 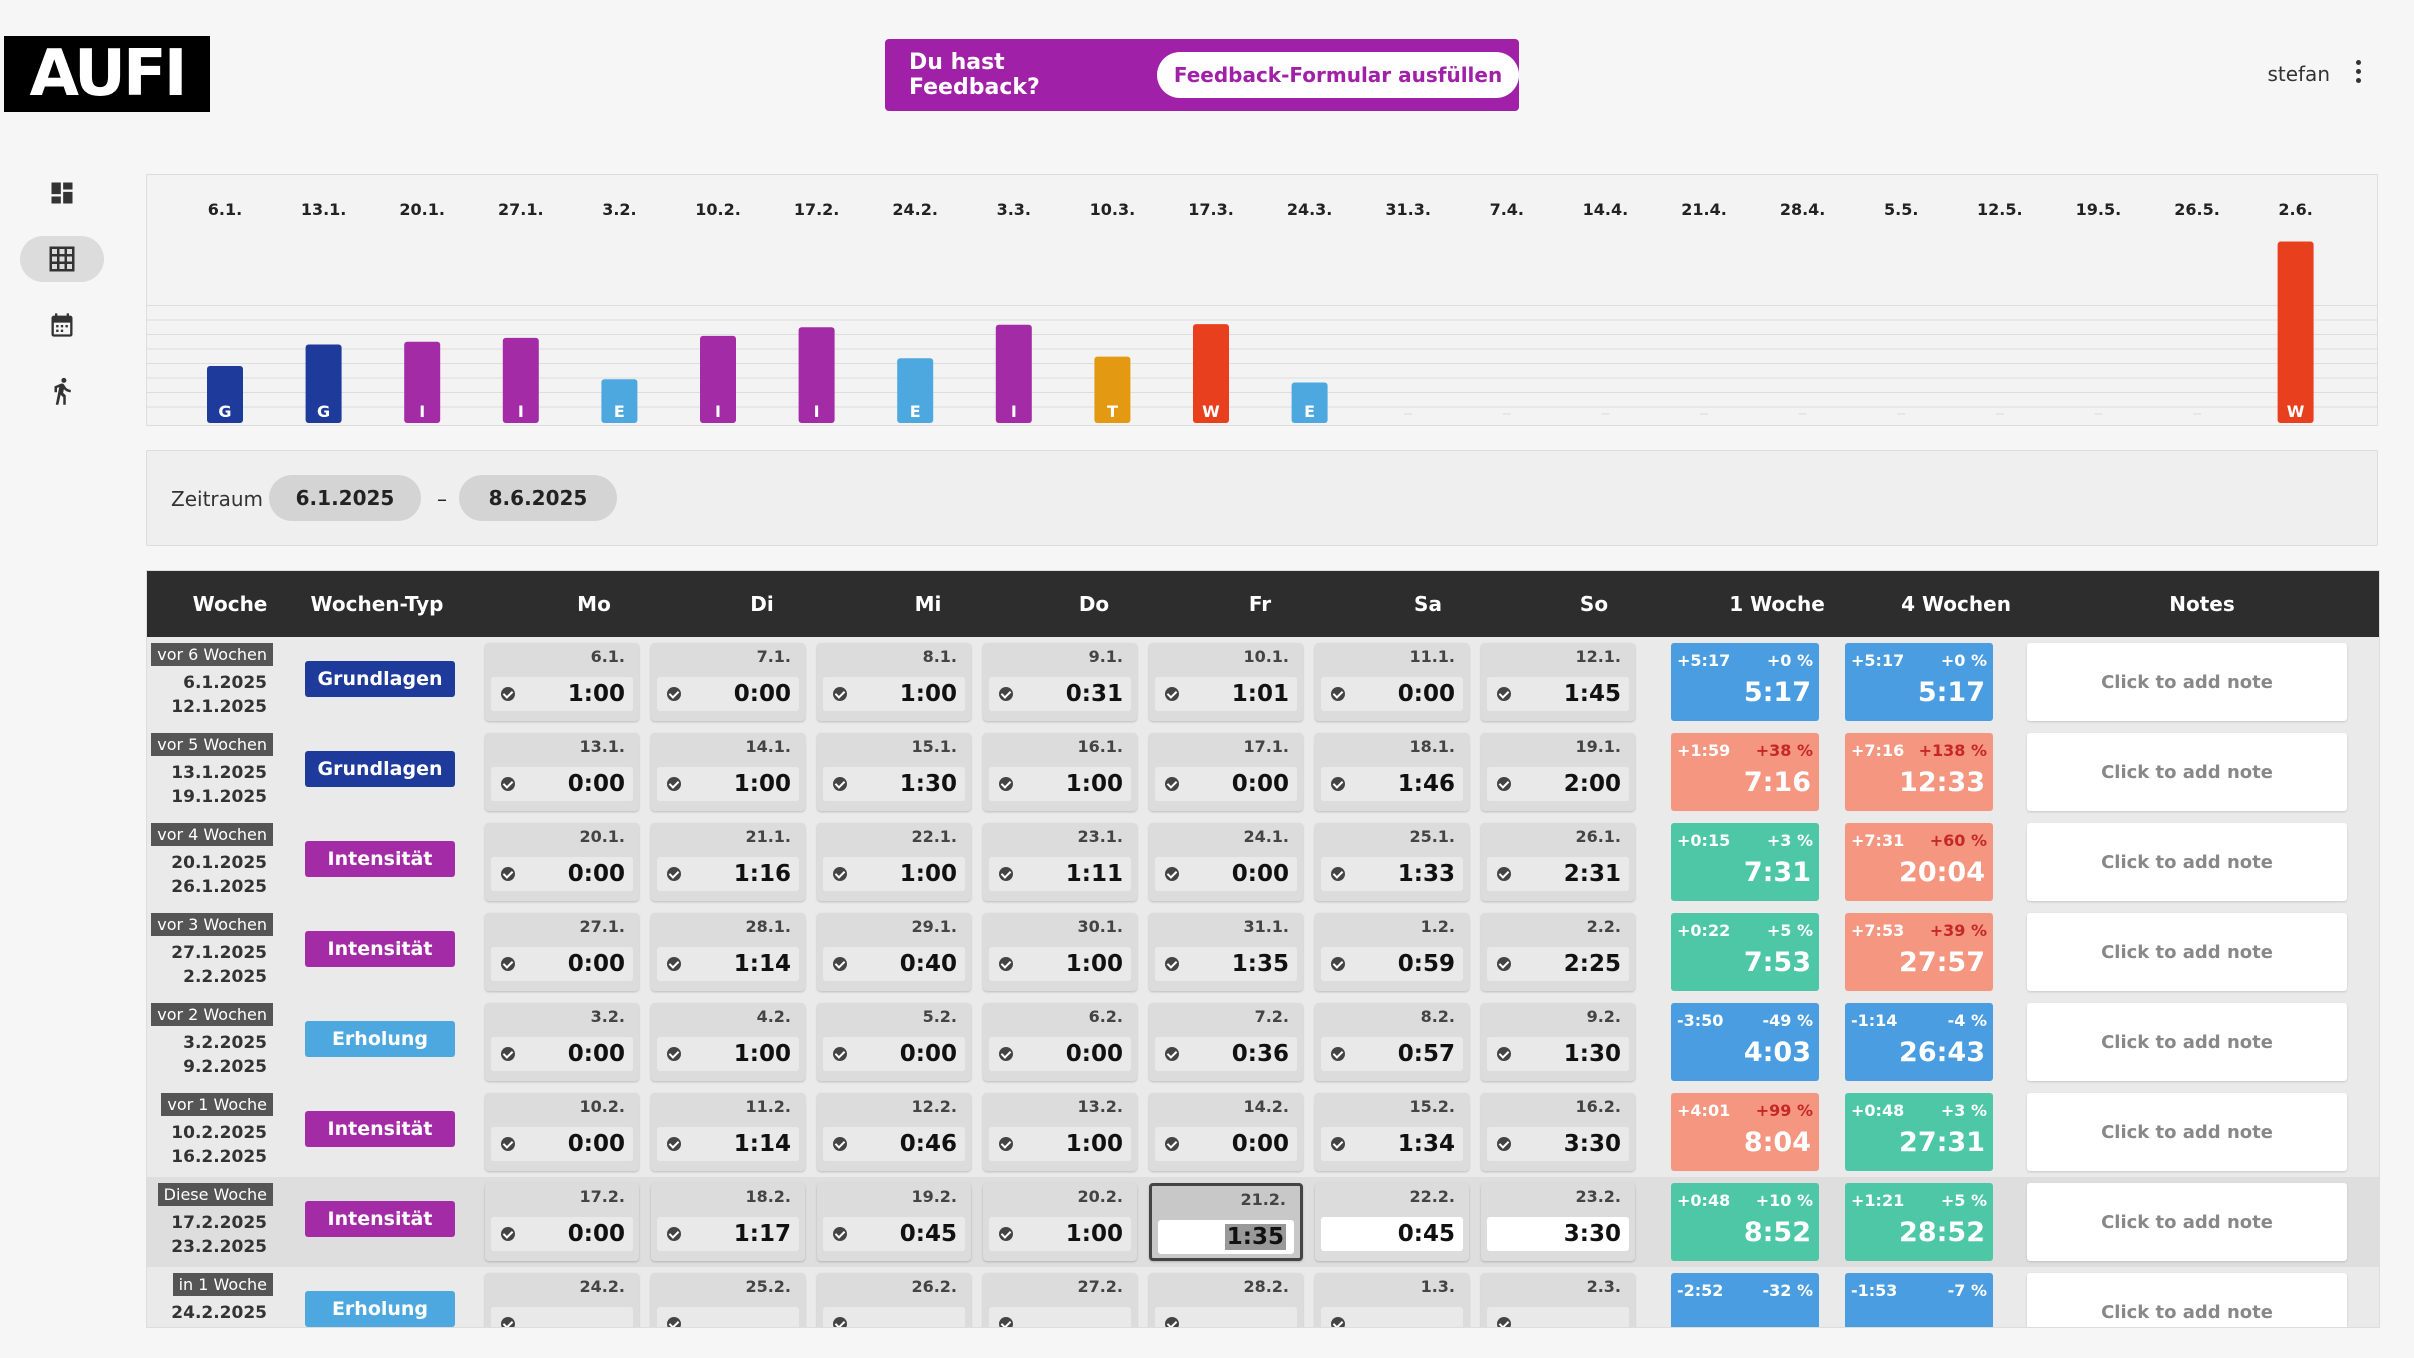 I want to click on day-cell: 17.2. 0:00, so click(x=562, y=1222).